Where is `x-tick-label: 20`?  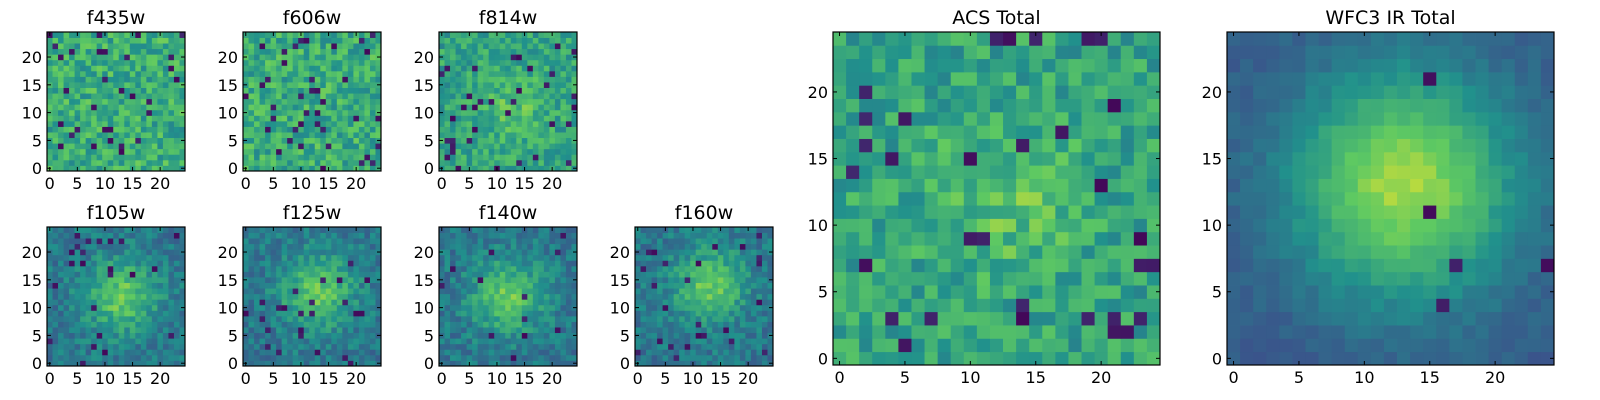 x-tick-label: 20 is located at coordinates (552, 183).